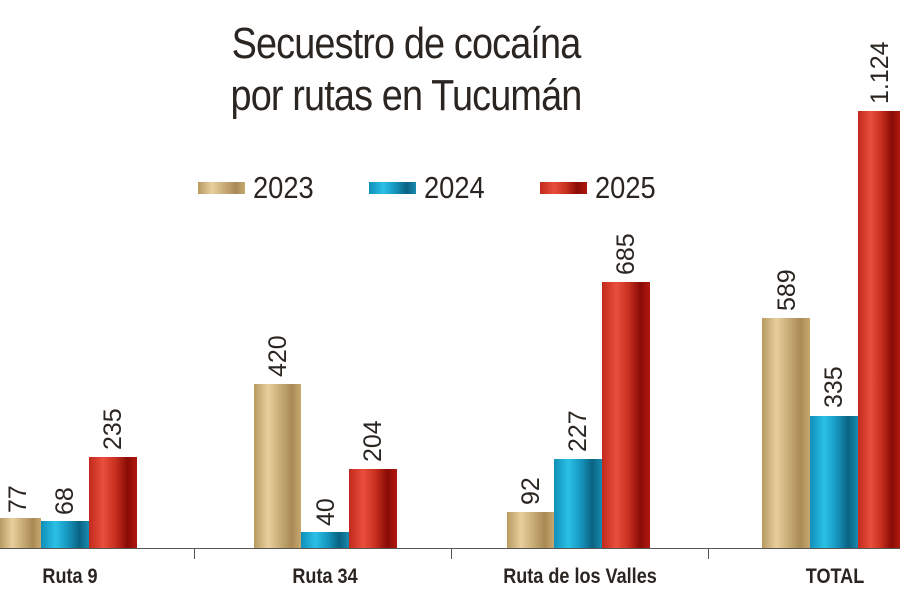 This screenshot has width=900, height=600. I want to click on category-label-ruta34: Ruta 34, so click(325, 576).